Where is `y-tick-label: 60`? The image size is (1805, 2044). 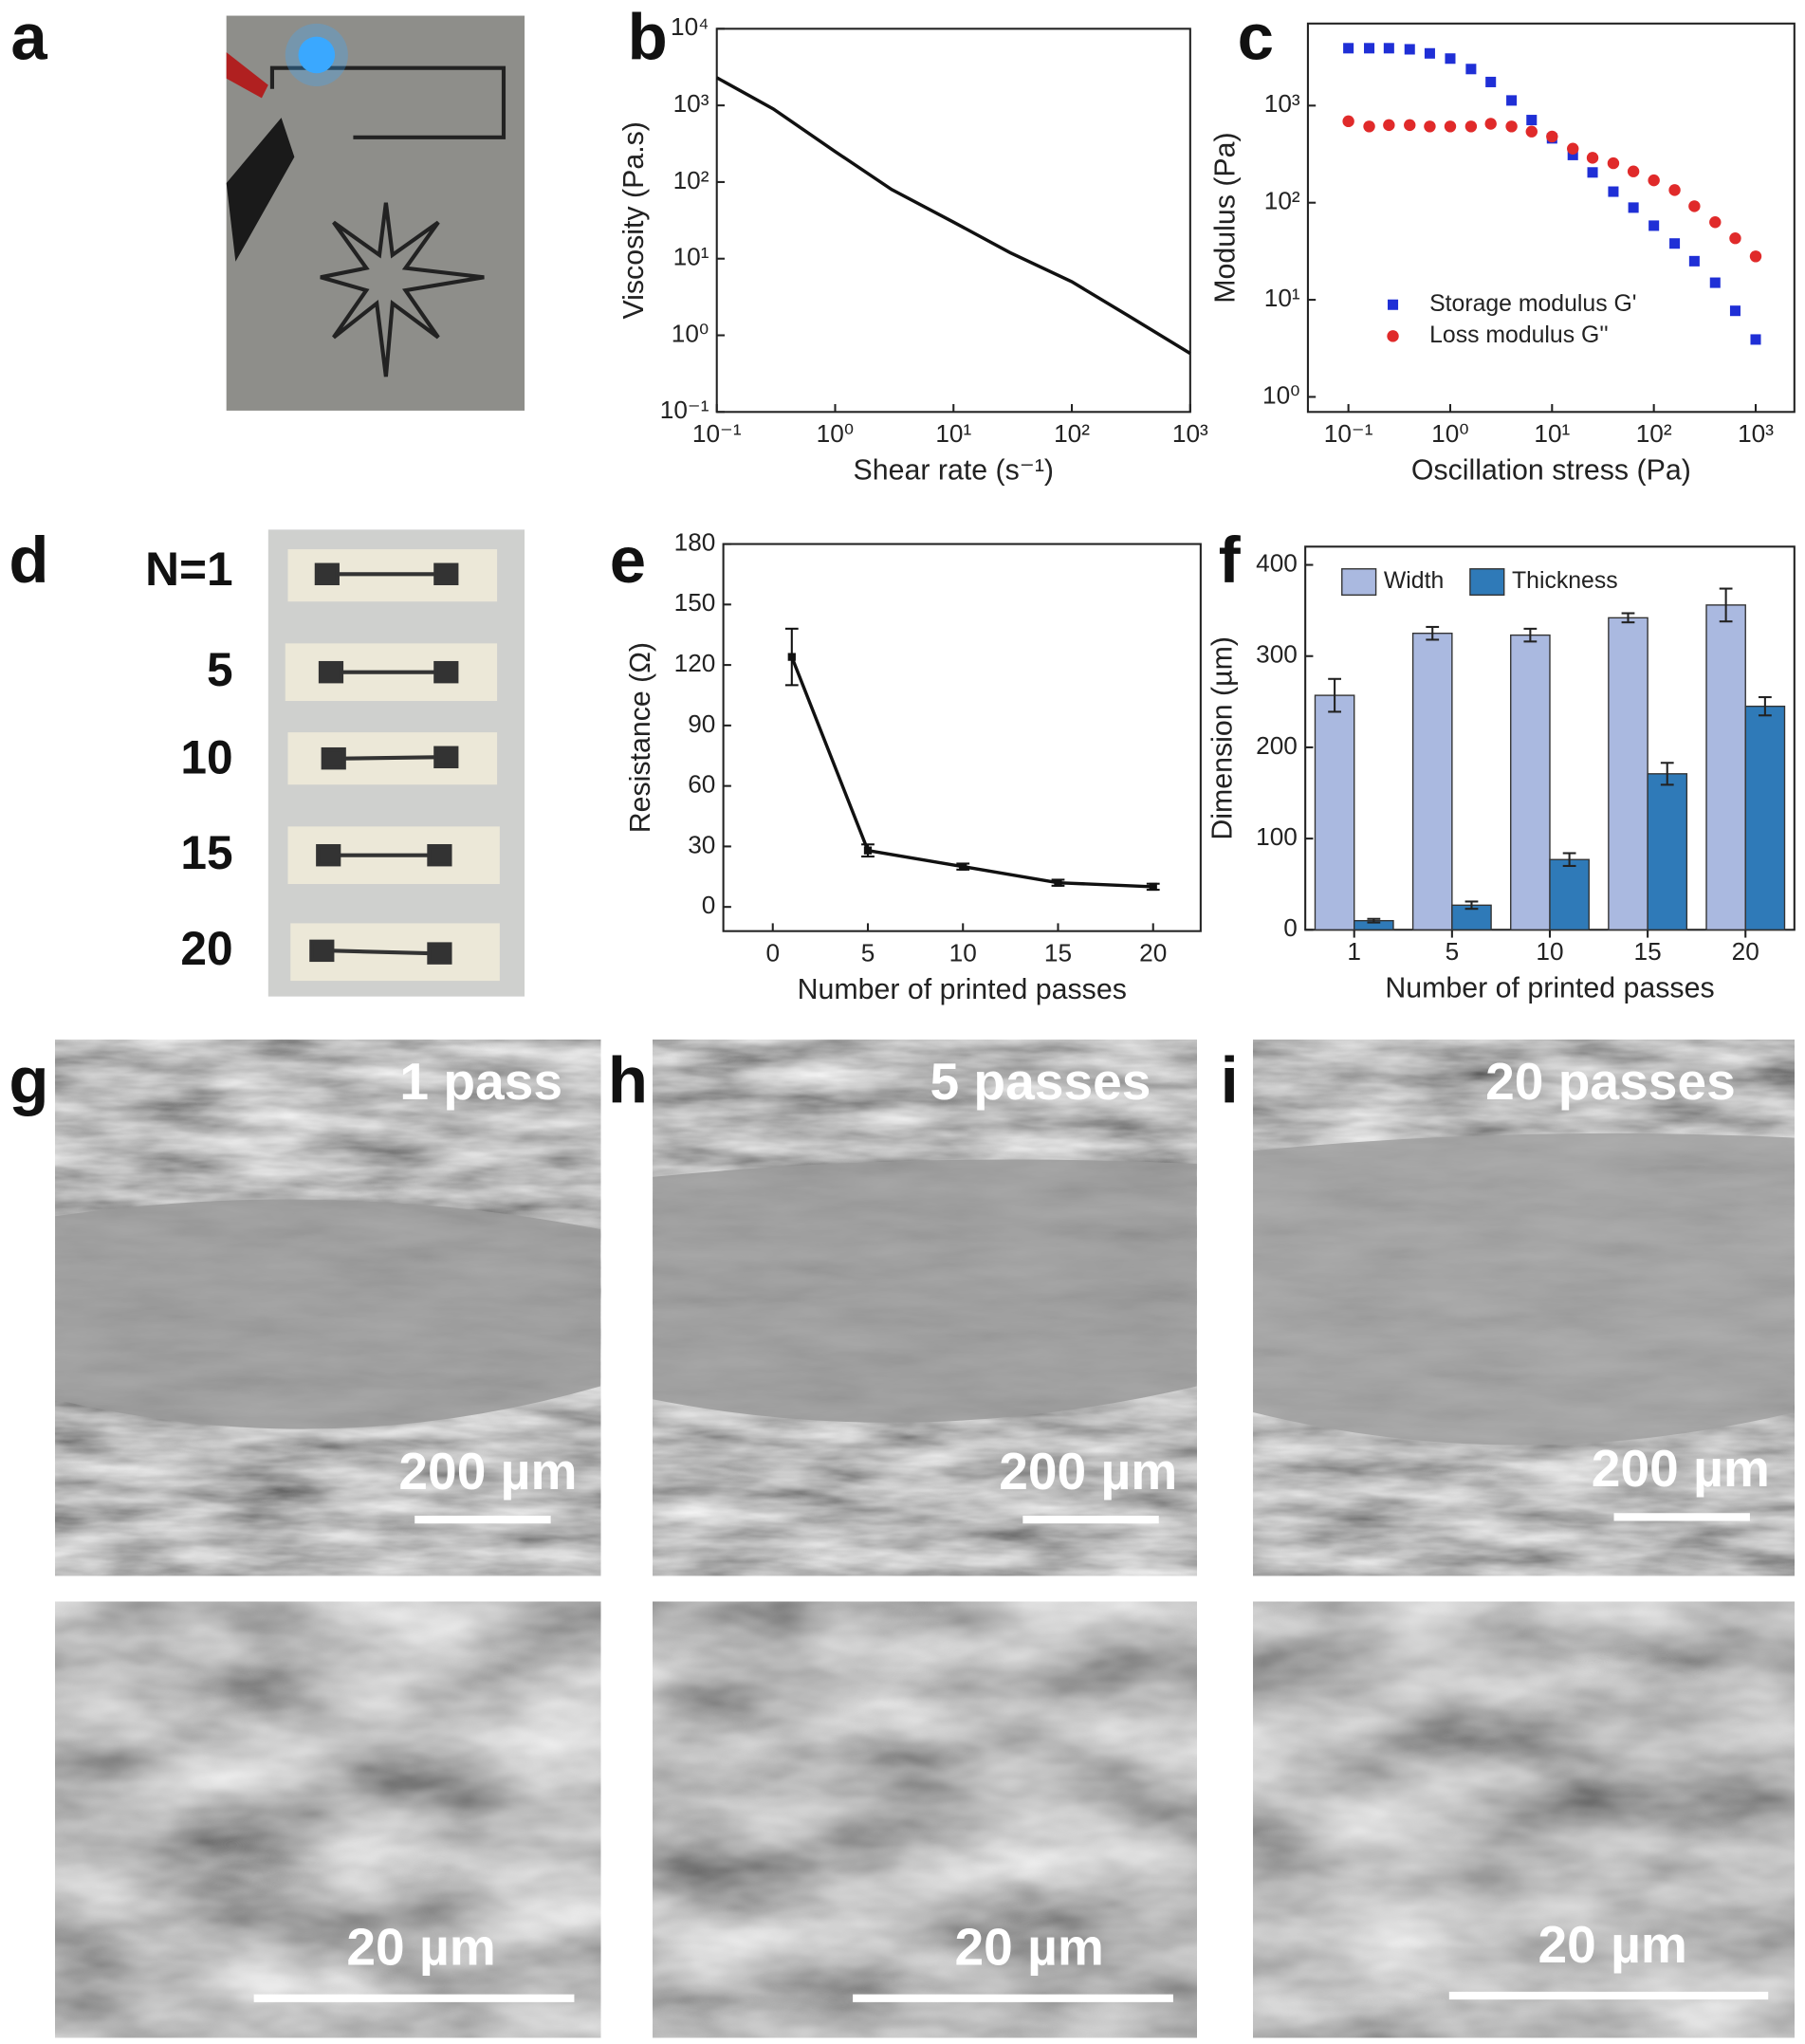
y-tick-label: 60 is located at coordinates (701, 784).